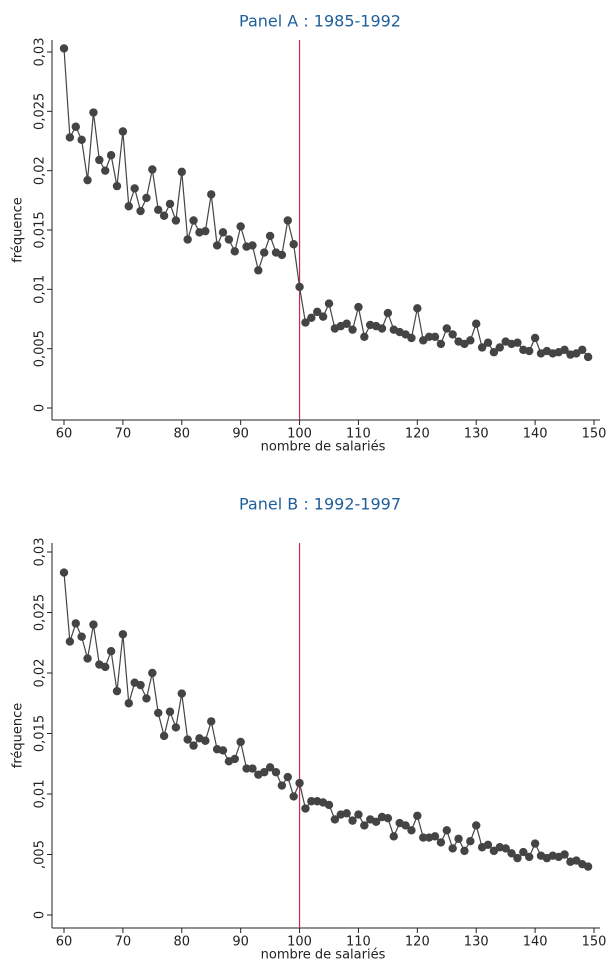 This screenshot has width=612, height=965. I want to click on x-tick-label: 130, so click(476, 942).